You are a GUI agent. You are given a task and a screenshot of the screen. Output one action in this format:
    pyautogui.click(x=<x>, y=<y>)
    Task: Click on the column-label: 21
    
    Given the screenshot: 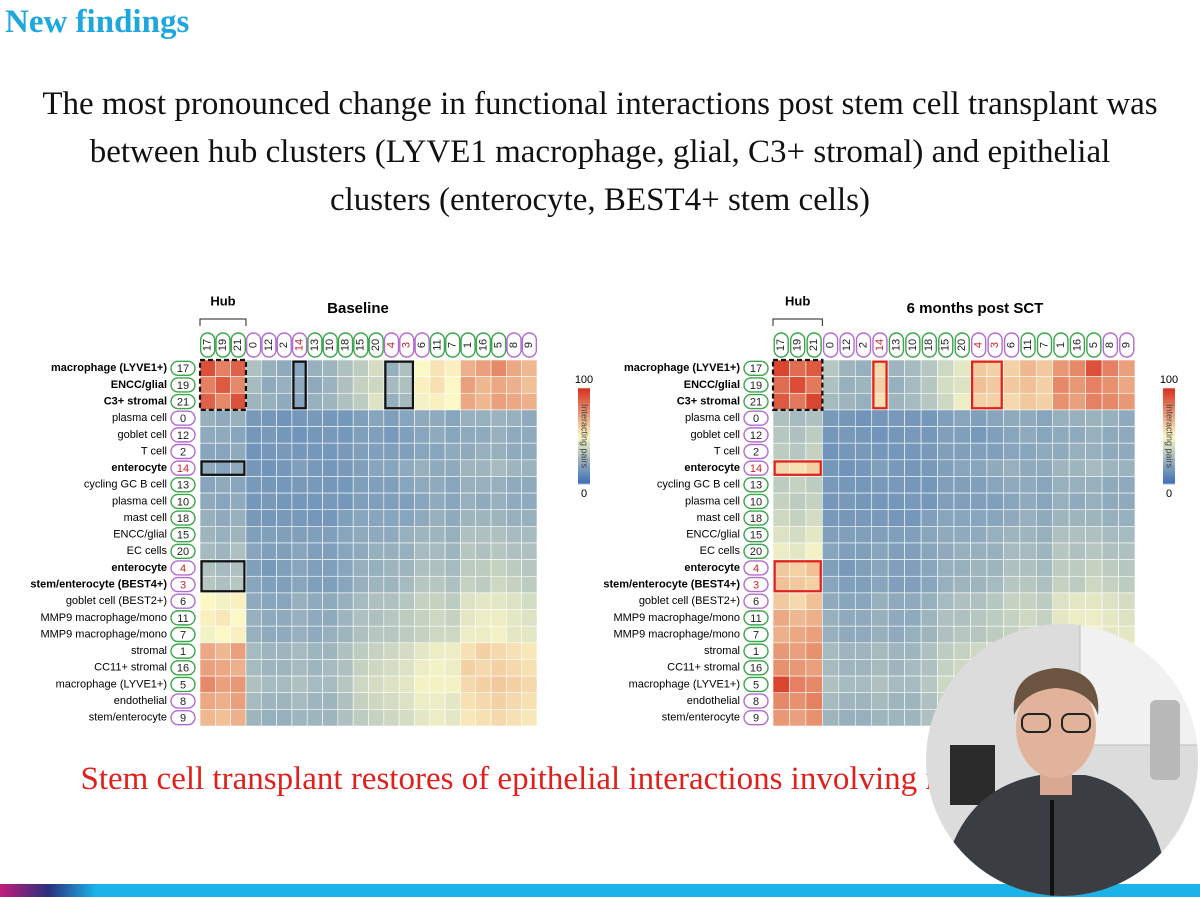 What is the action you would take?
    pyautogui.click(x=238, y=345)
    